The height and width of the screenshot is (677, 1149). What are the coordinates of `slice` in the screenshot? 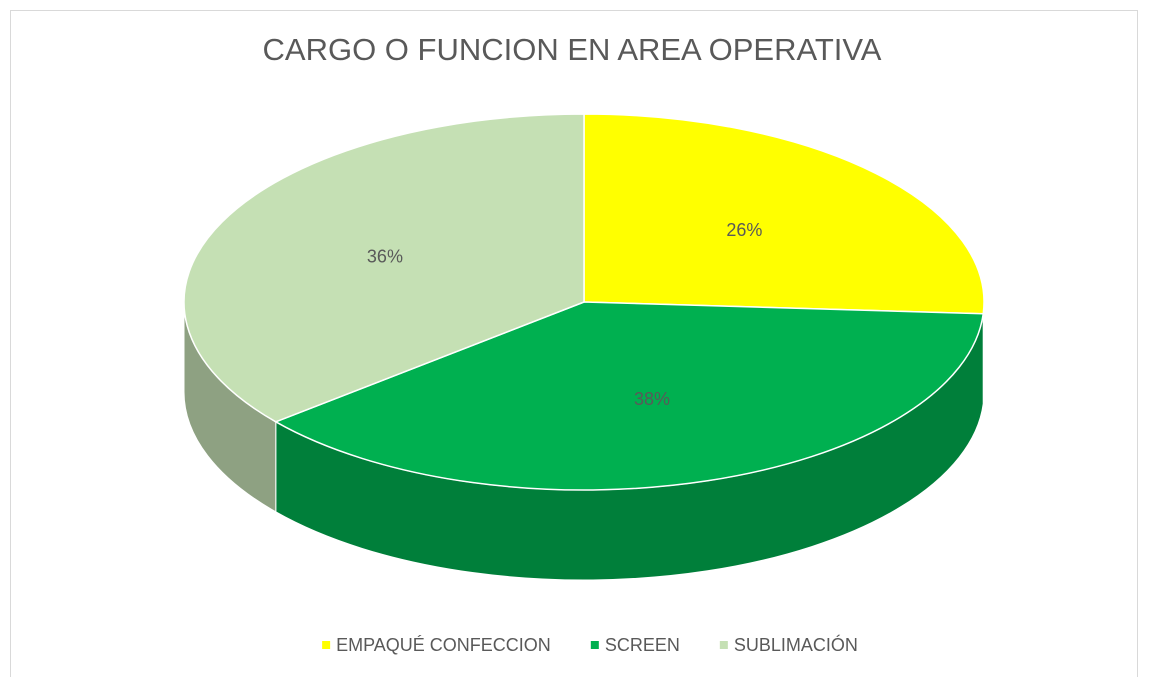 It's located at (784, 214).